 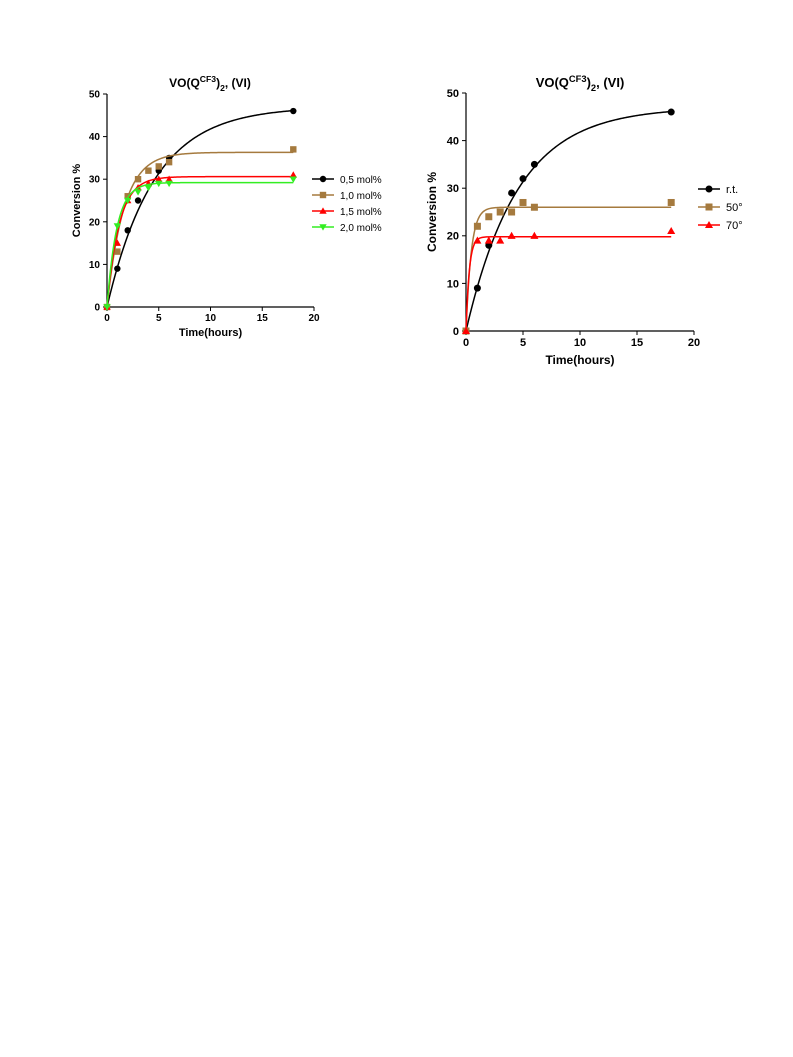 What do you see at coordinates (347, 212) in the screenshot?
I see `legend-item: 1,5 mol%` at bounding box center [347, 212].